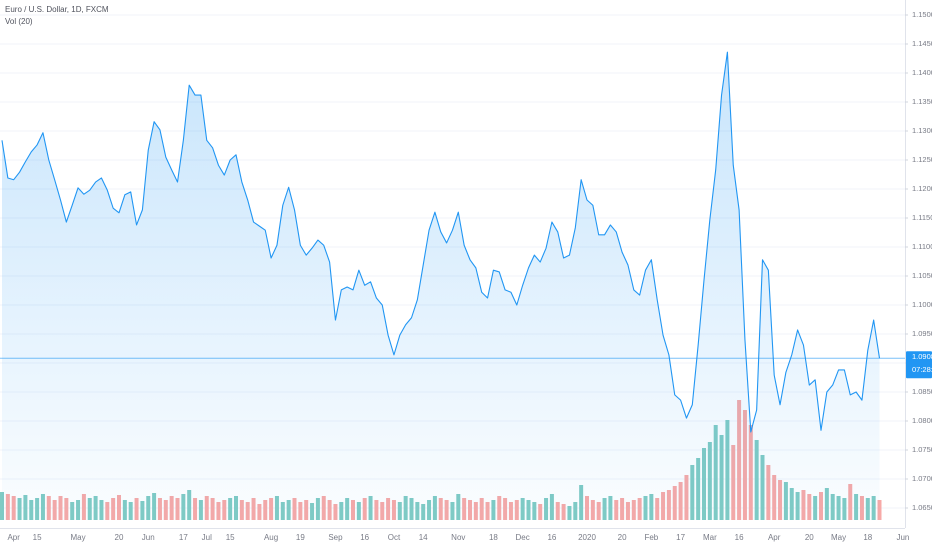 The image size is (932, 550). What do you see at coordinates (922, 188) in the screenshot?
I see `y-tick-label: 1.12000` at bounding box center [922, 188].